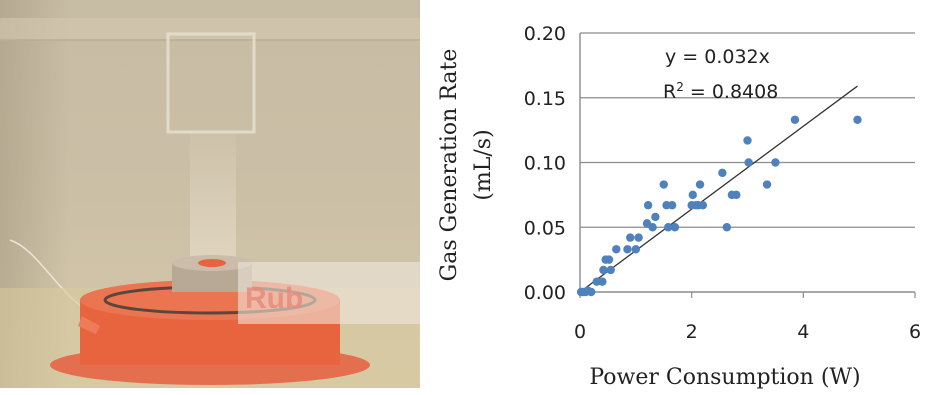  What do you see at coordinates (803, 332) in the screenshot?
I see `x-tick-label: 4` at bounding box center [803, 332].